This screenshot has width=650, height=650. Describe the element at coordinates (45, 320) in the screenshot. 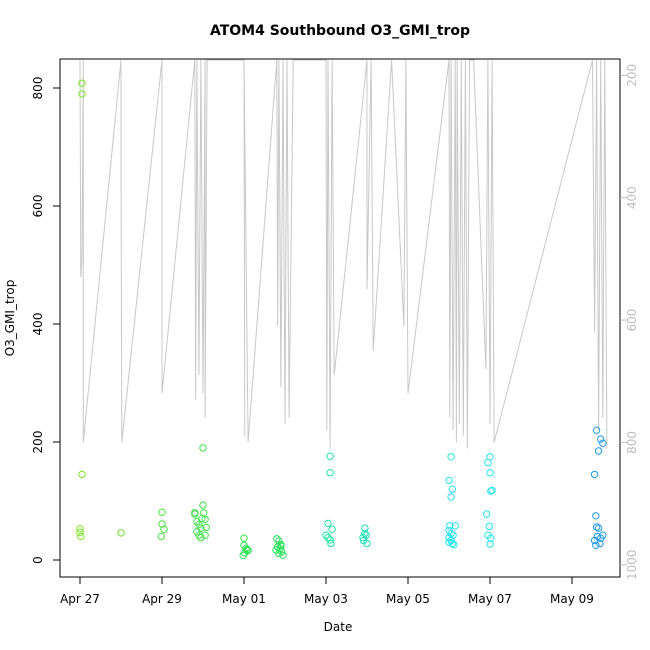

I see `y-axis: 0 200 400 600 800` at that location.